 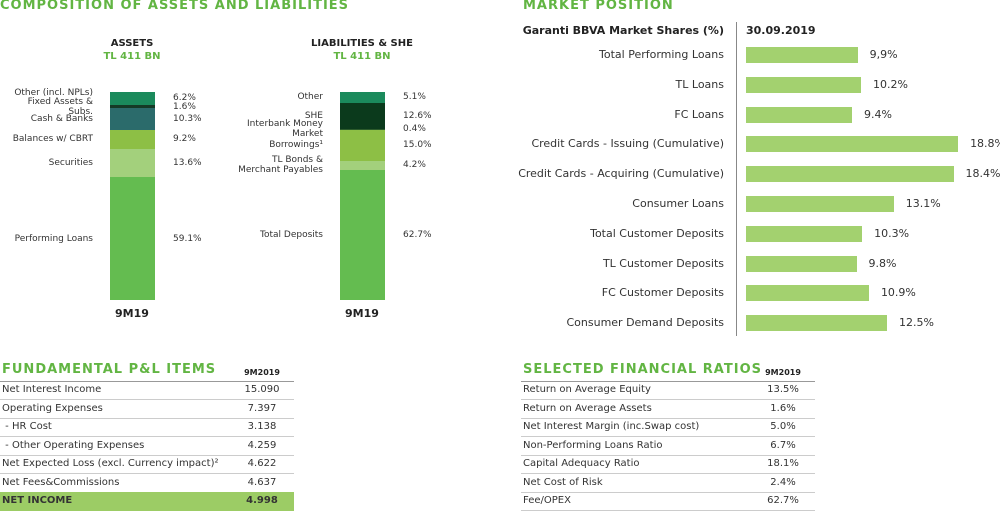 I want to click on row-label: Fee/OPEX, so click(x=547, y=500).